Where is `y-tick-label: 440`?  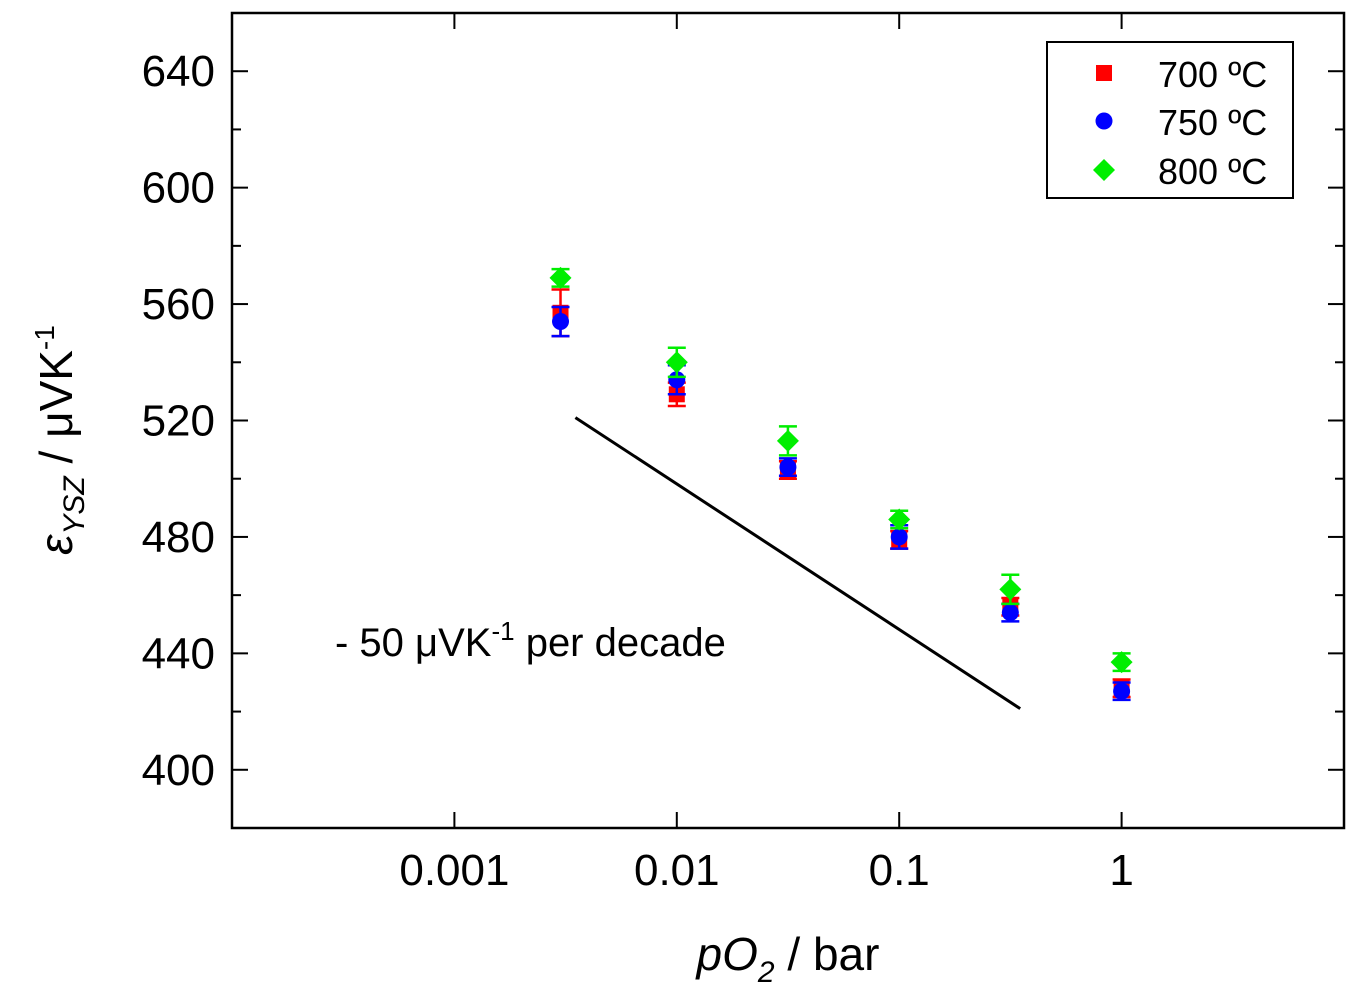 y-tick-label: 440 is located at coordinates (178, 653).